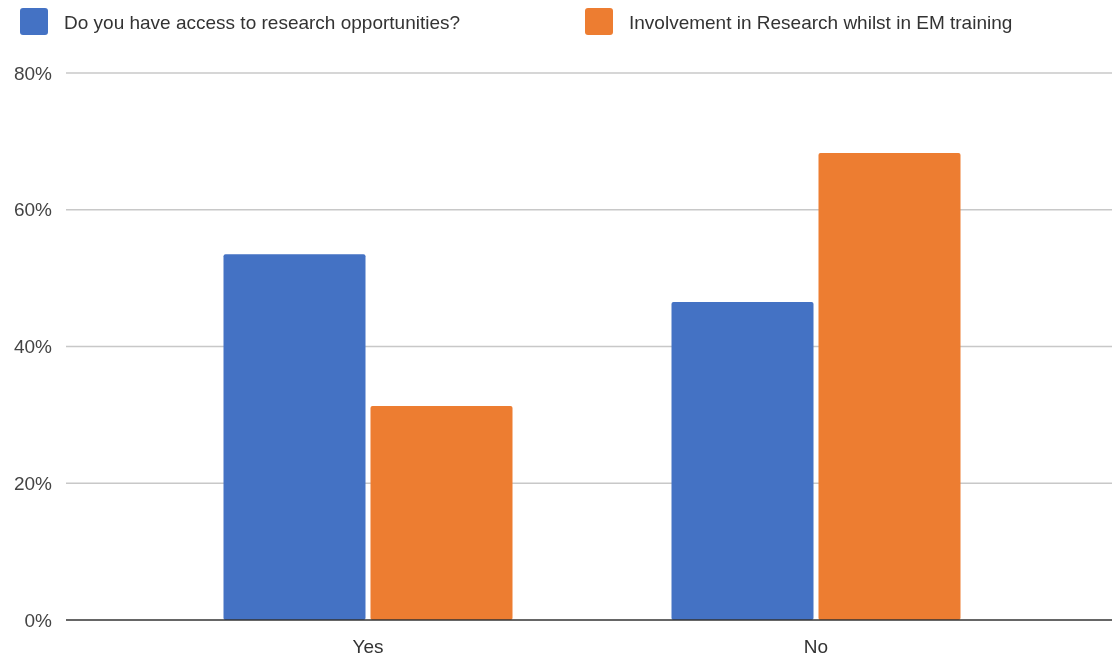  What do you see at coordinates (33, 210) in the screenshot?
I see `y-tick-label: 60%` at bounding box center [33, 210].